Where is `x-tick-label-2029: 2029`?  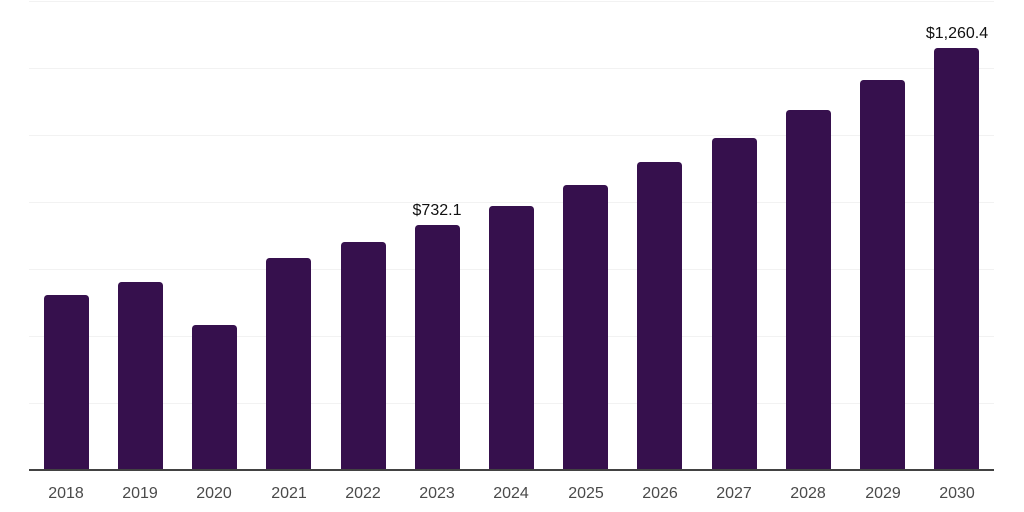
x-tick-label-2029: 2029 is located at coordinates (883, 493).